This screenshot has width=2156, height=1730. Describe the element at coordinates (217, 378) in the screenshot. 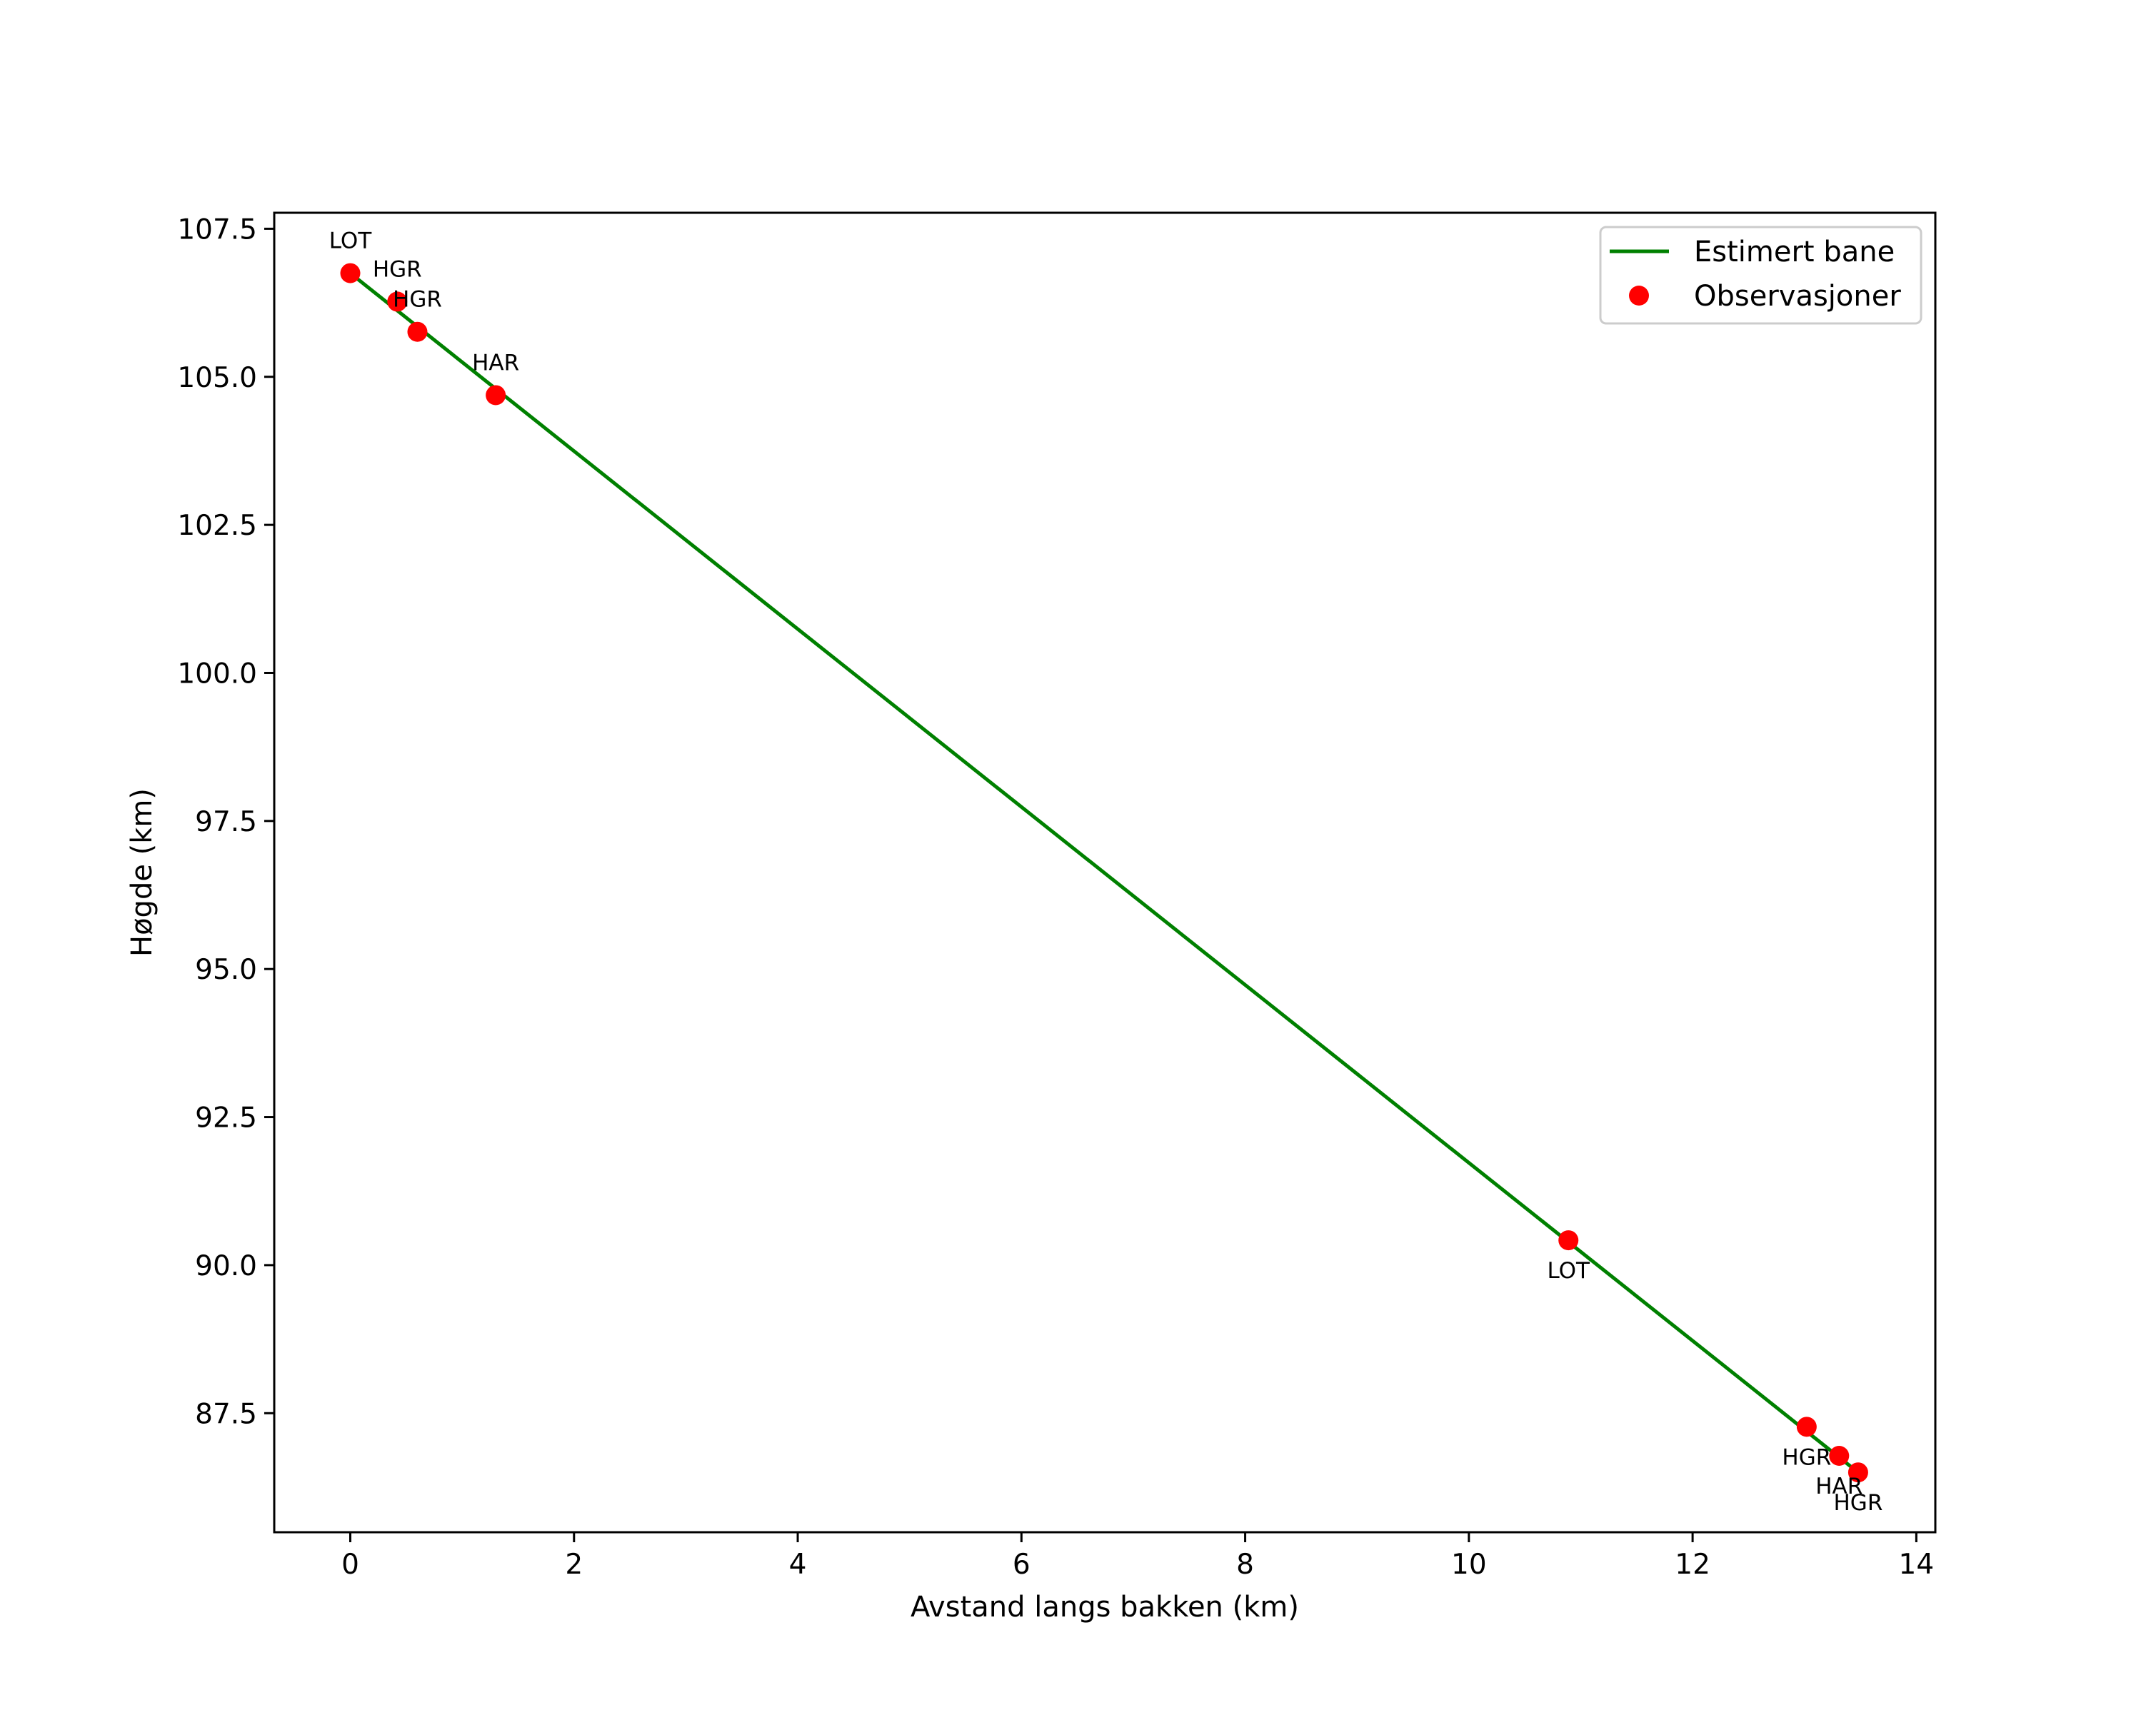

I see `y-tick-label: 105.0` at that location.